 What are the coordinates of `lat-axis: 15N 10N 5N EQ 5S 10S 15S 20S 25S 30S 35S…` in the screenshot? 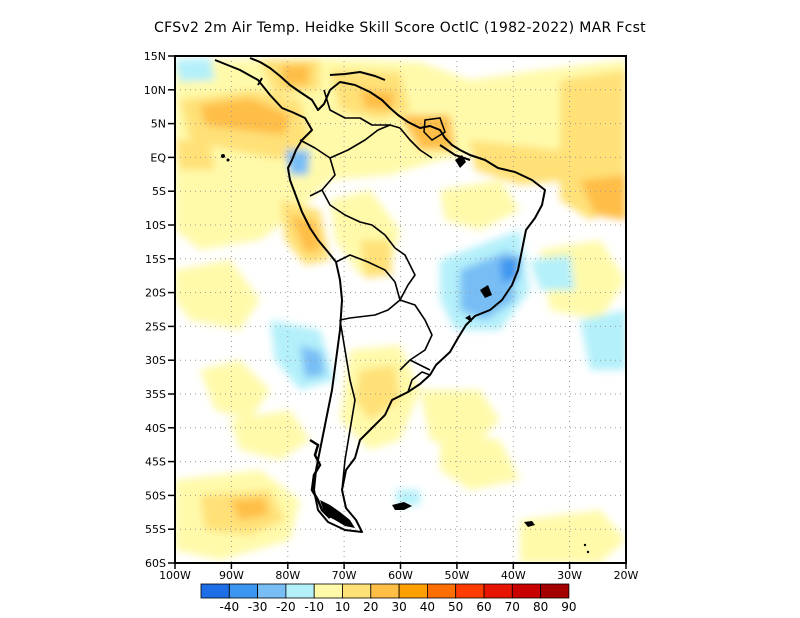 It's located at (159, 310).